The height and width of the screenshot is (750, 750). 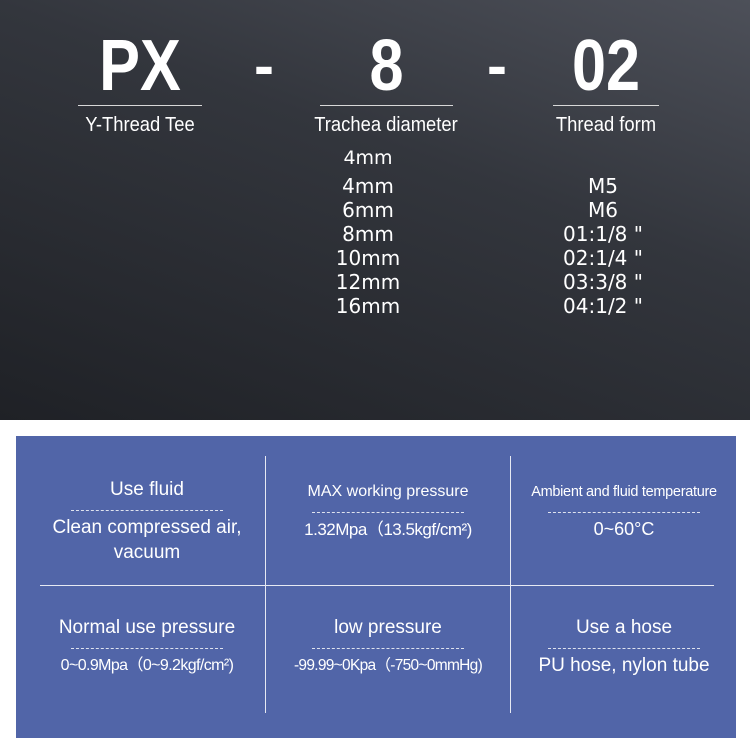 What do you see at coordinates (603, 210) in the screenshot?
I see `thread-item: M6` at bounding box center [603, 210].